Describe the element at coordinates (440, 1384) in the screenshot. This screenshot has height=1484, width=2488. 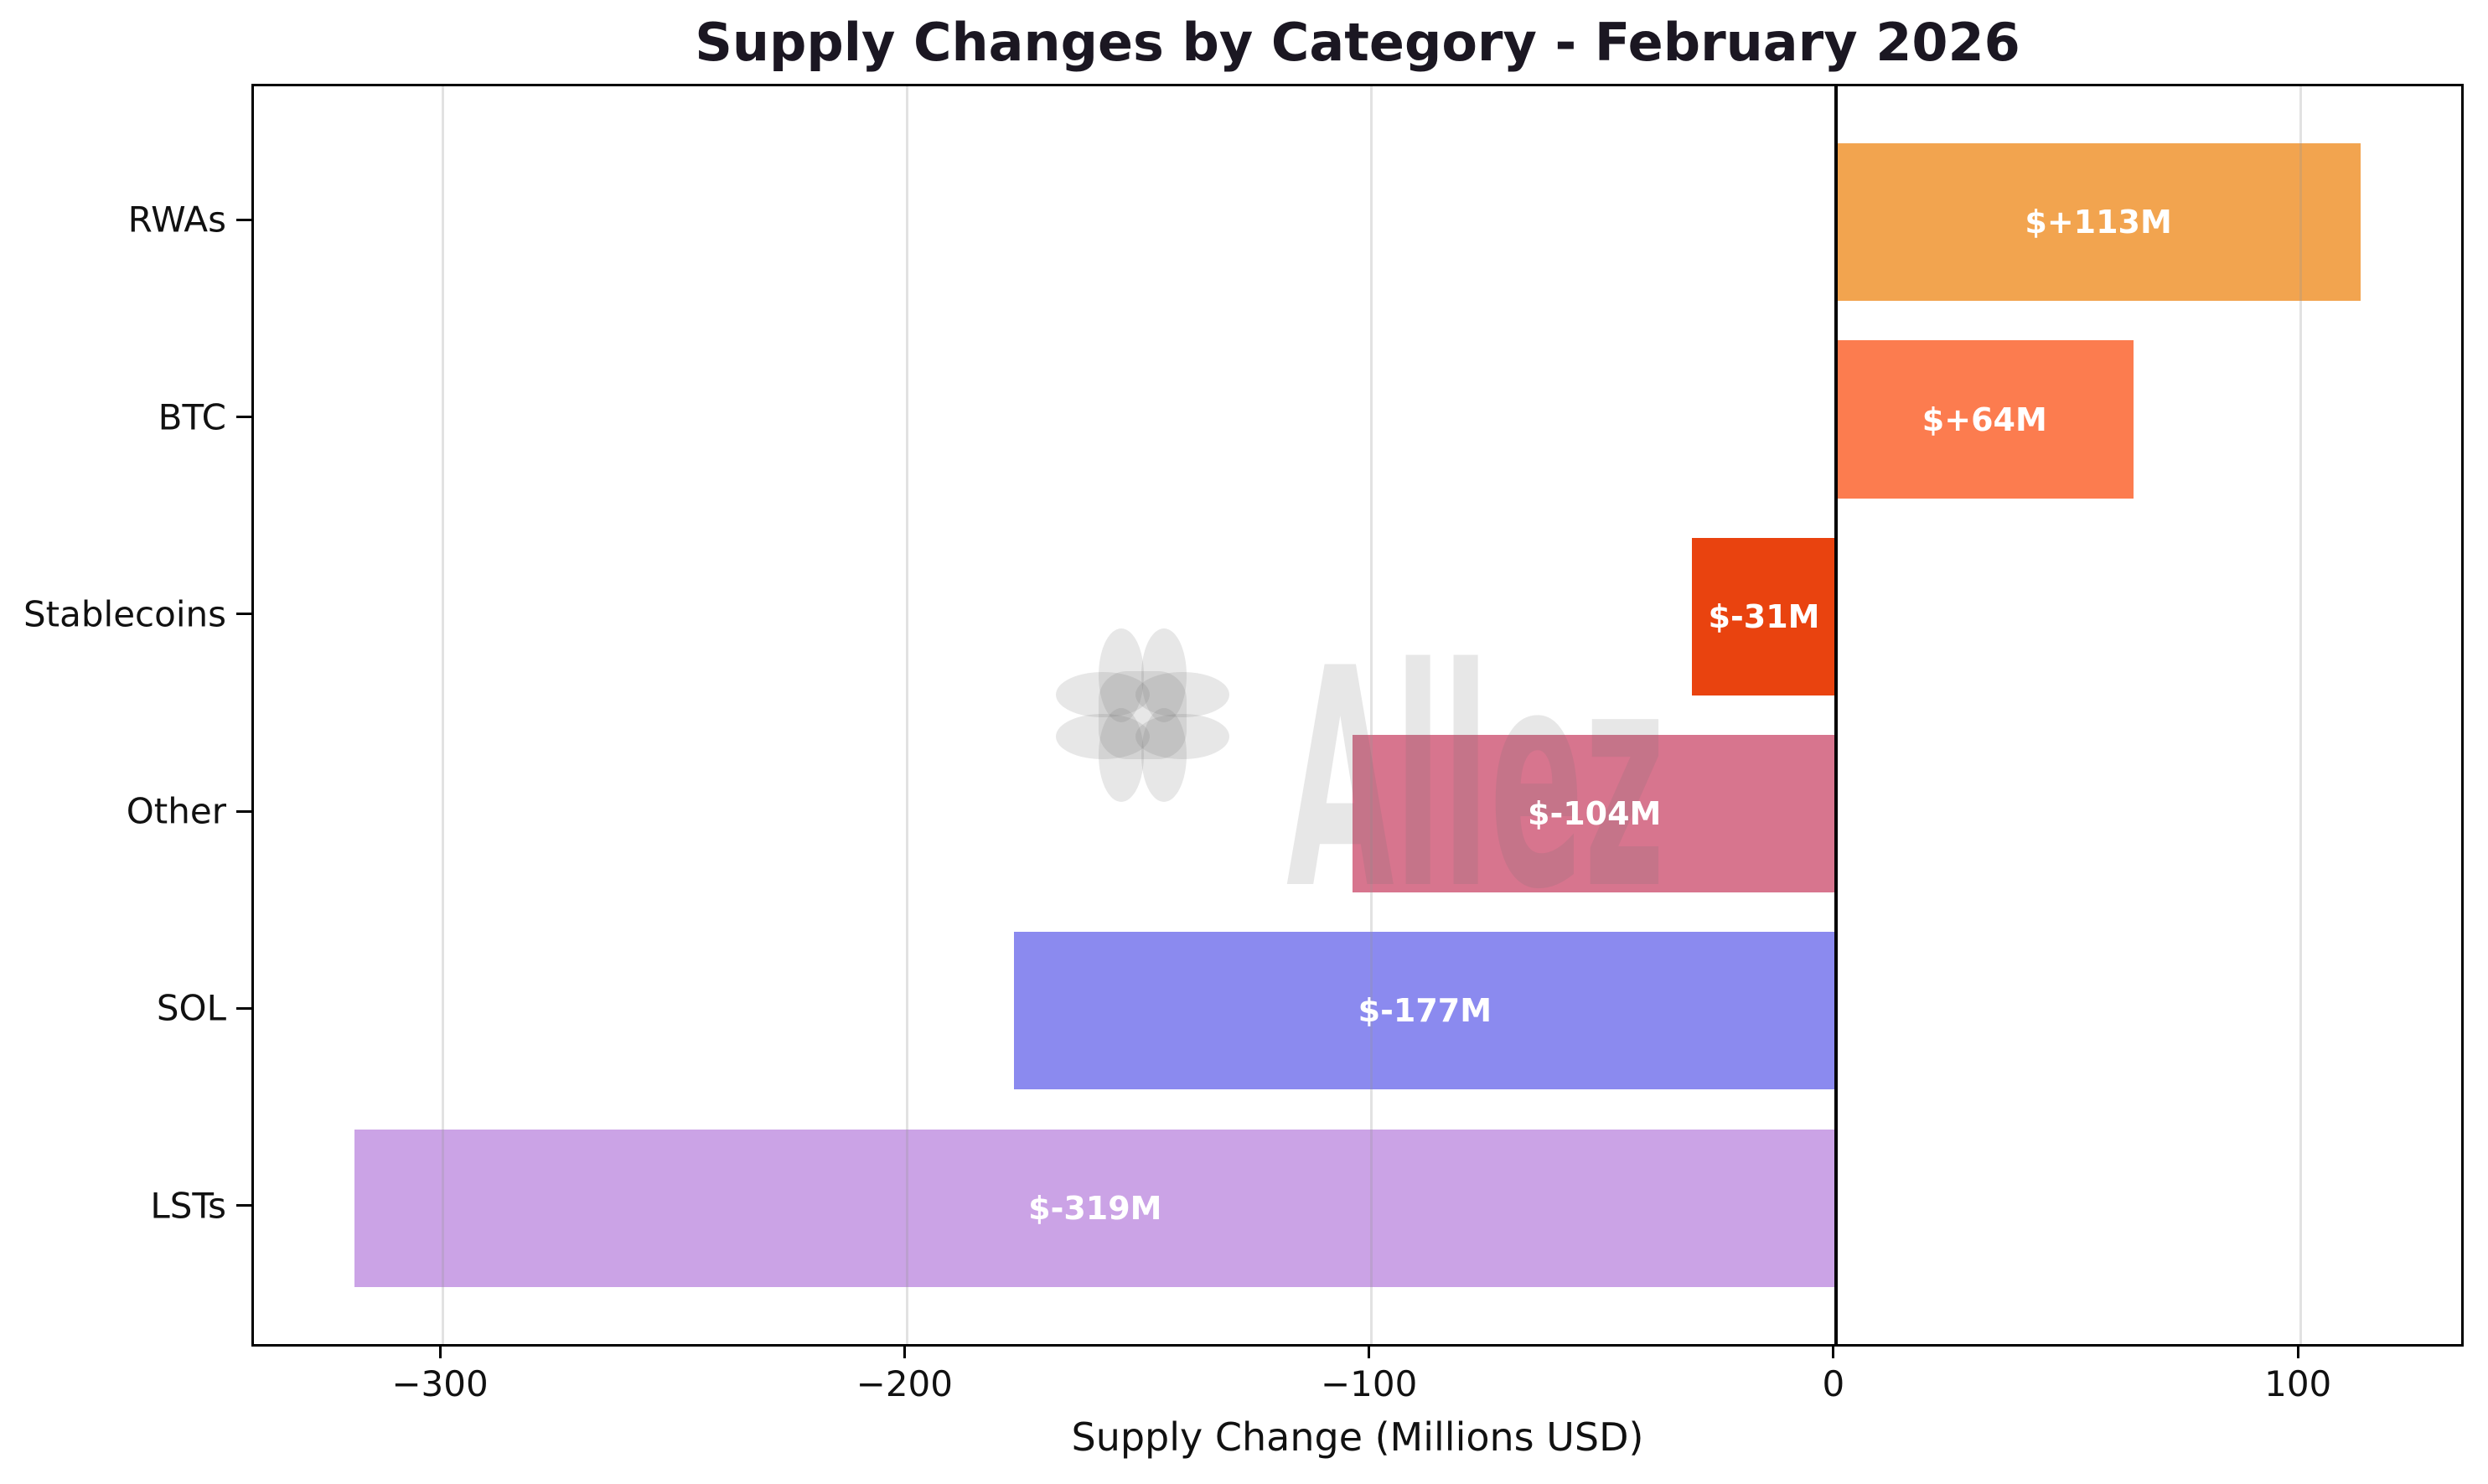
I see `x-tick-label--300: −300` at that location.